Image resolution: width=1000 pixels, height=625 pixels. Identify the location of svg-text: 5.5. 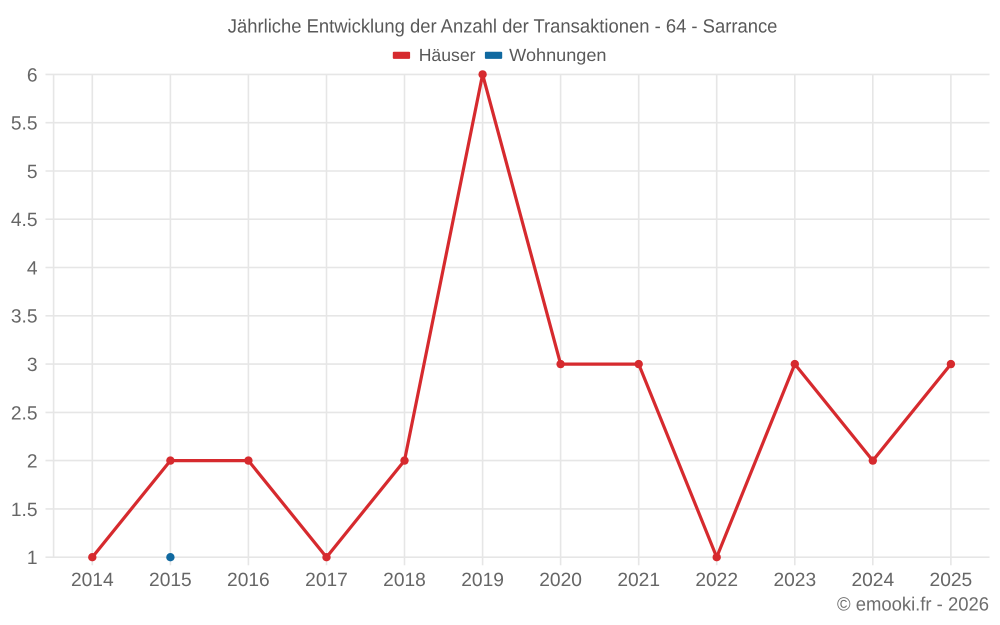
(24, 124).